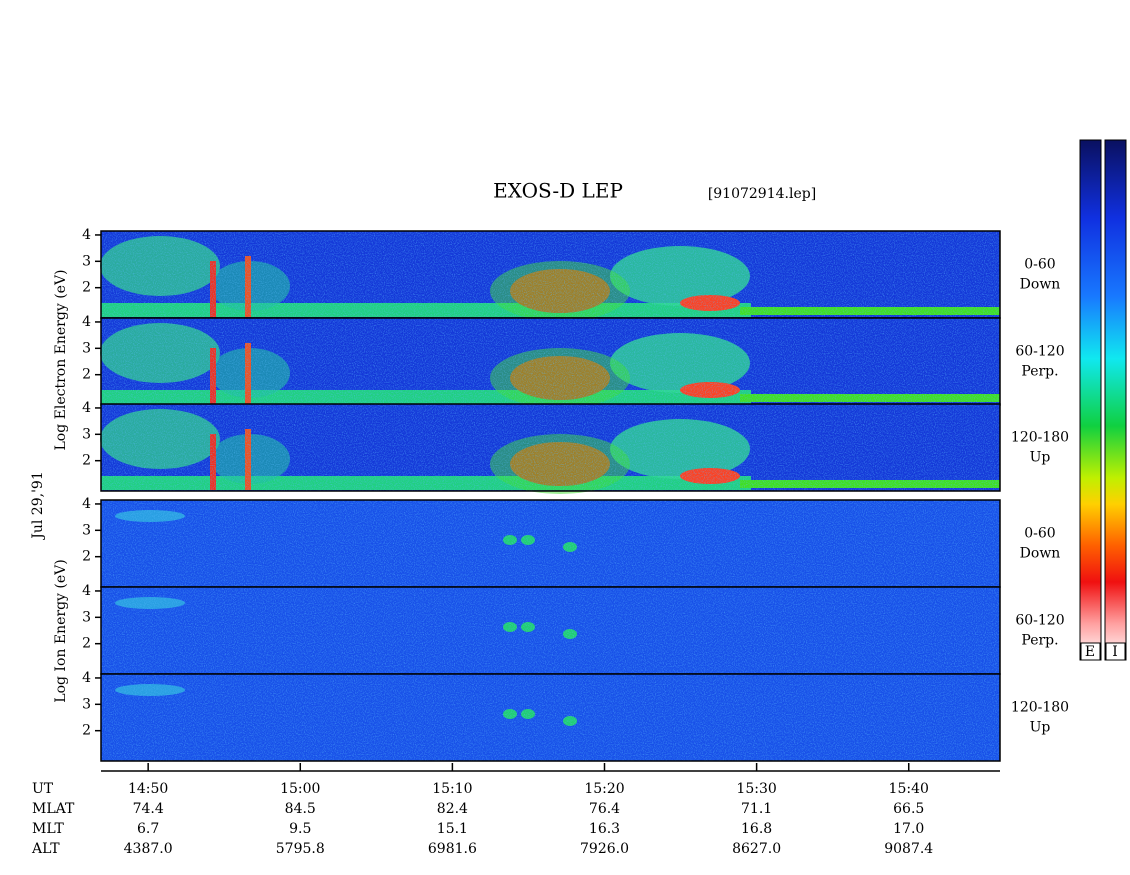 This screenshot has width=1130, height=875. I want to click on x-tick-label: 15:10, so click(452, 789).